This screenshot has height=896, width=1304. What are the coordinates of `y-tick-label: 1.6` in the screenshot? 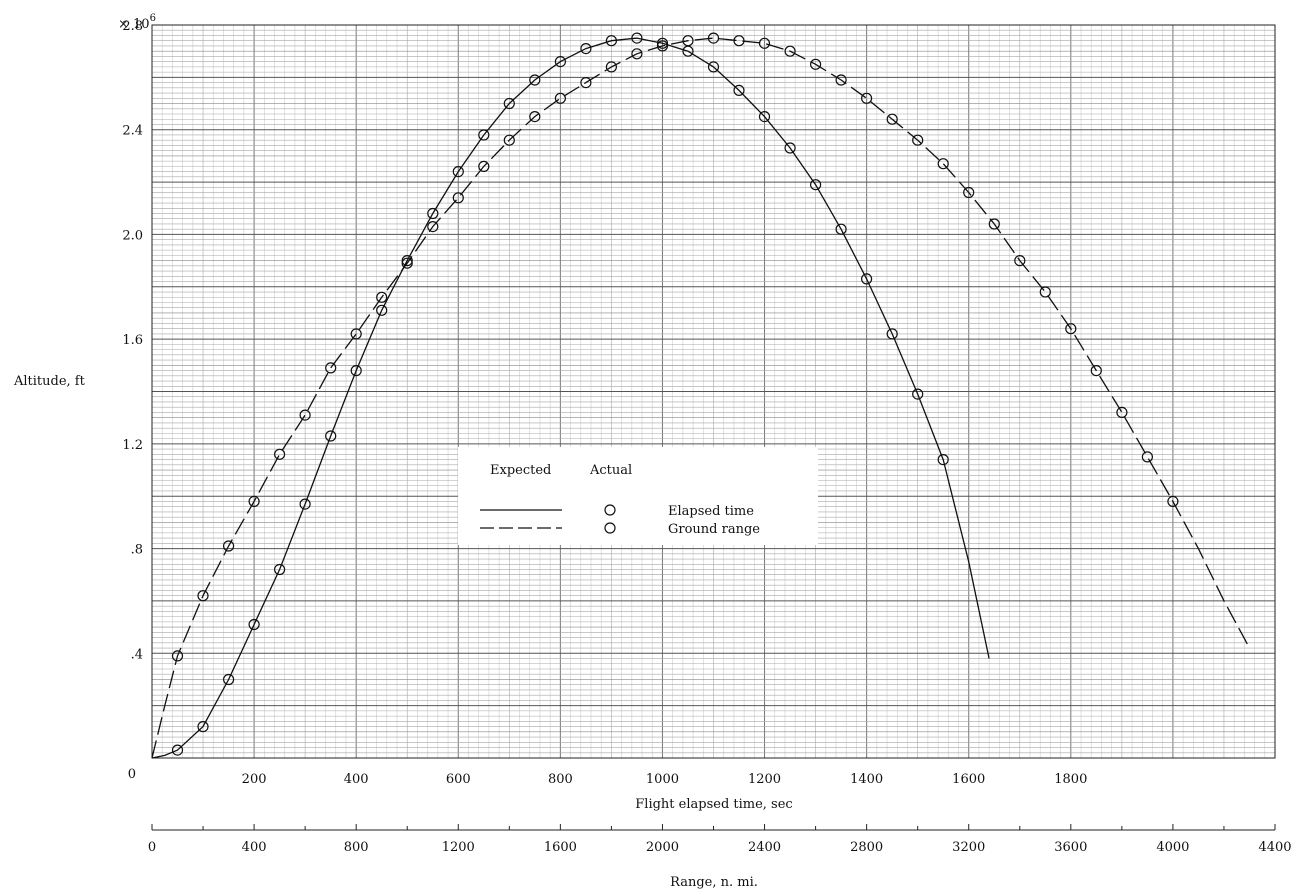 It's located at (132, 340).